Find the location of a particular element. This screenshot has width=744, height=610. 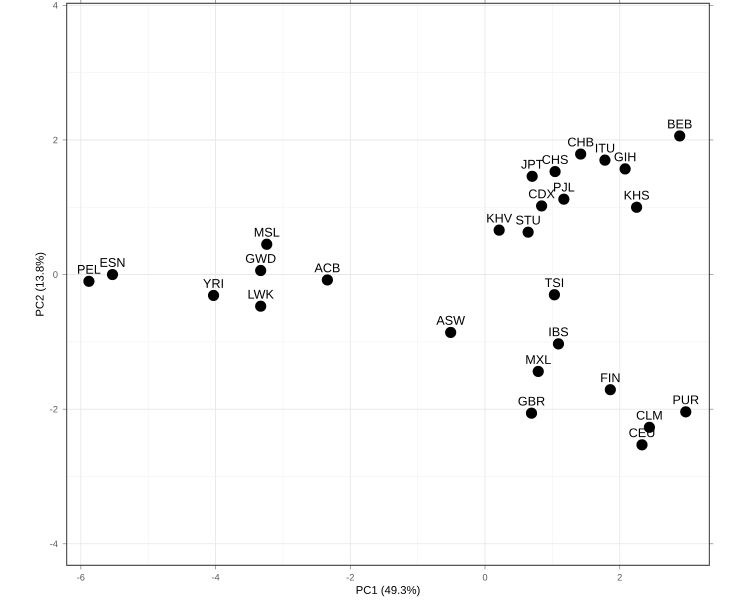

x-tick-label: 2 is located at coordinates (620, 577).